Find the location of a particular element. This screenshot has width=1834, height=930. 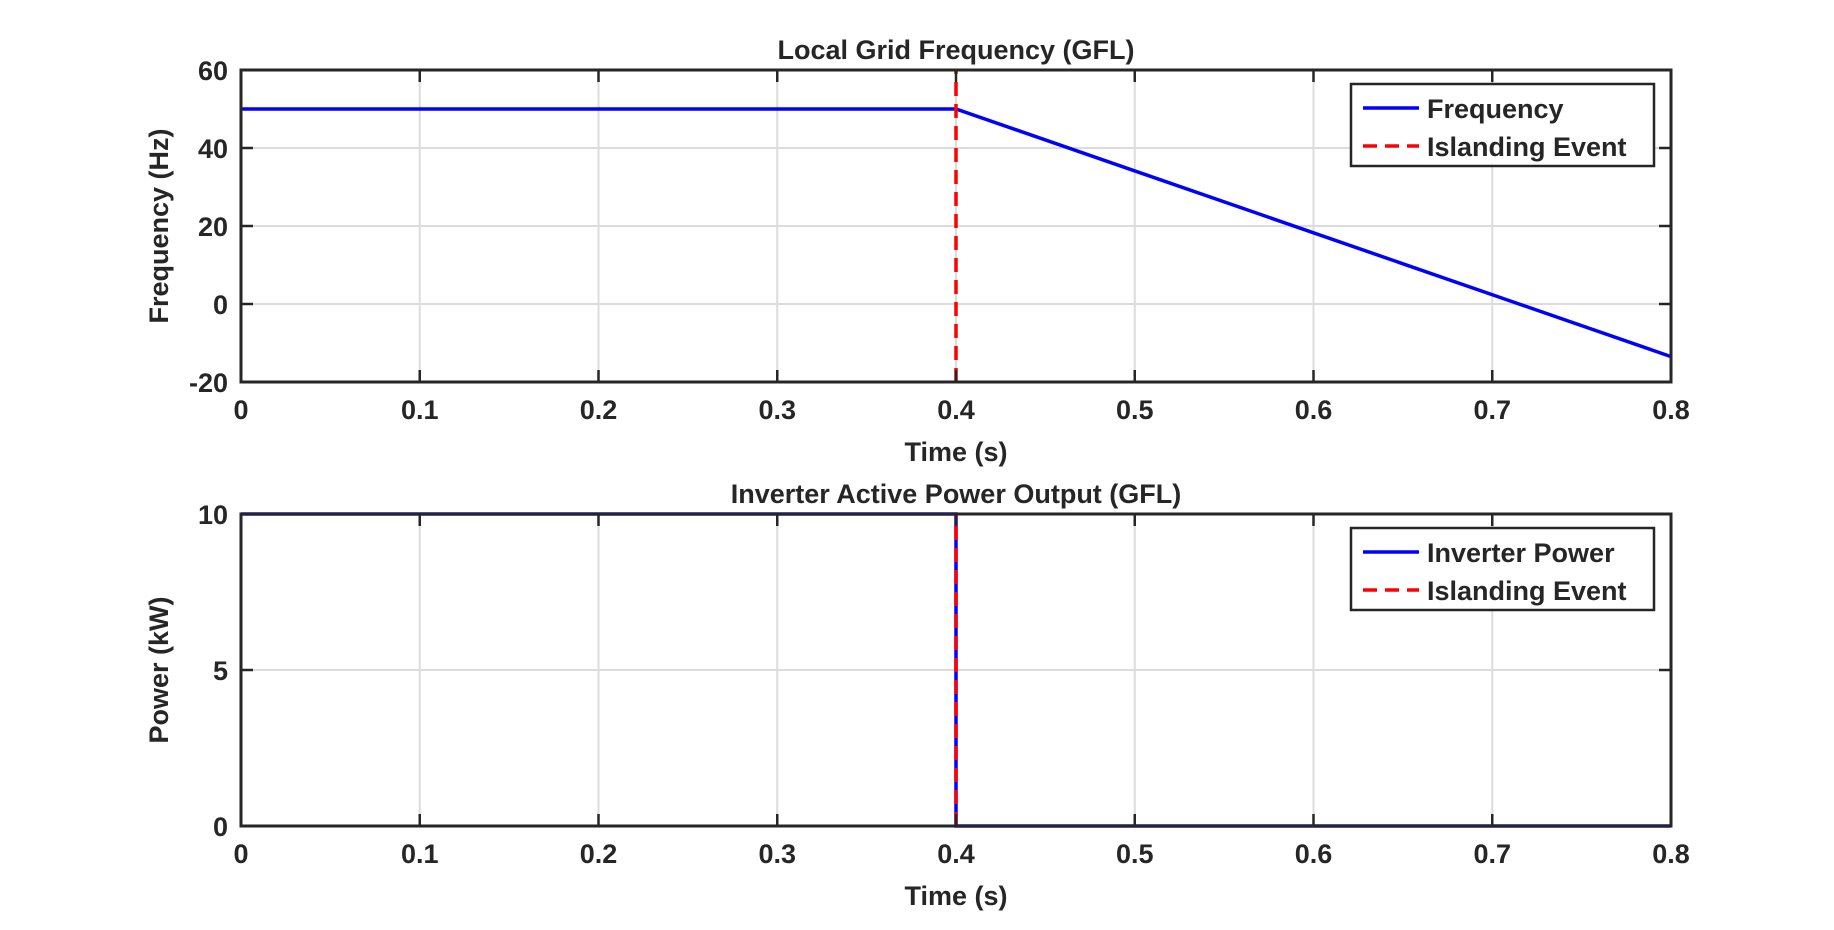

y-tick-label: 20 is located at coordinates (213, 227).